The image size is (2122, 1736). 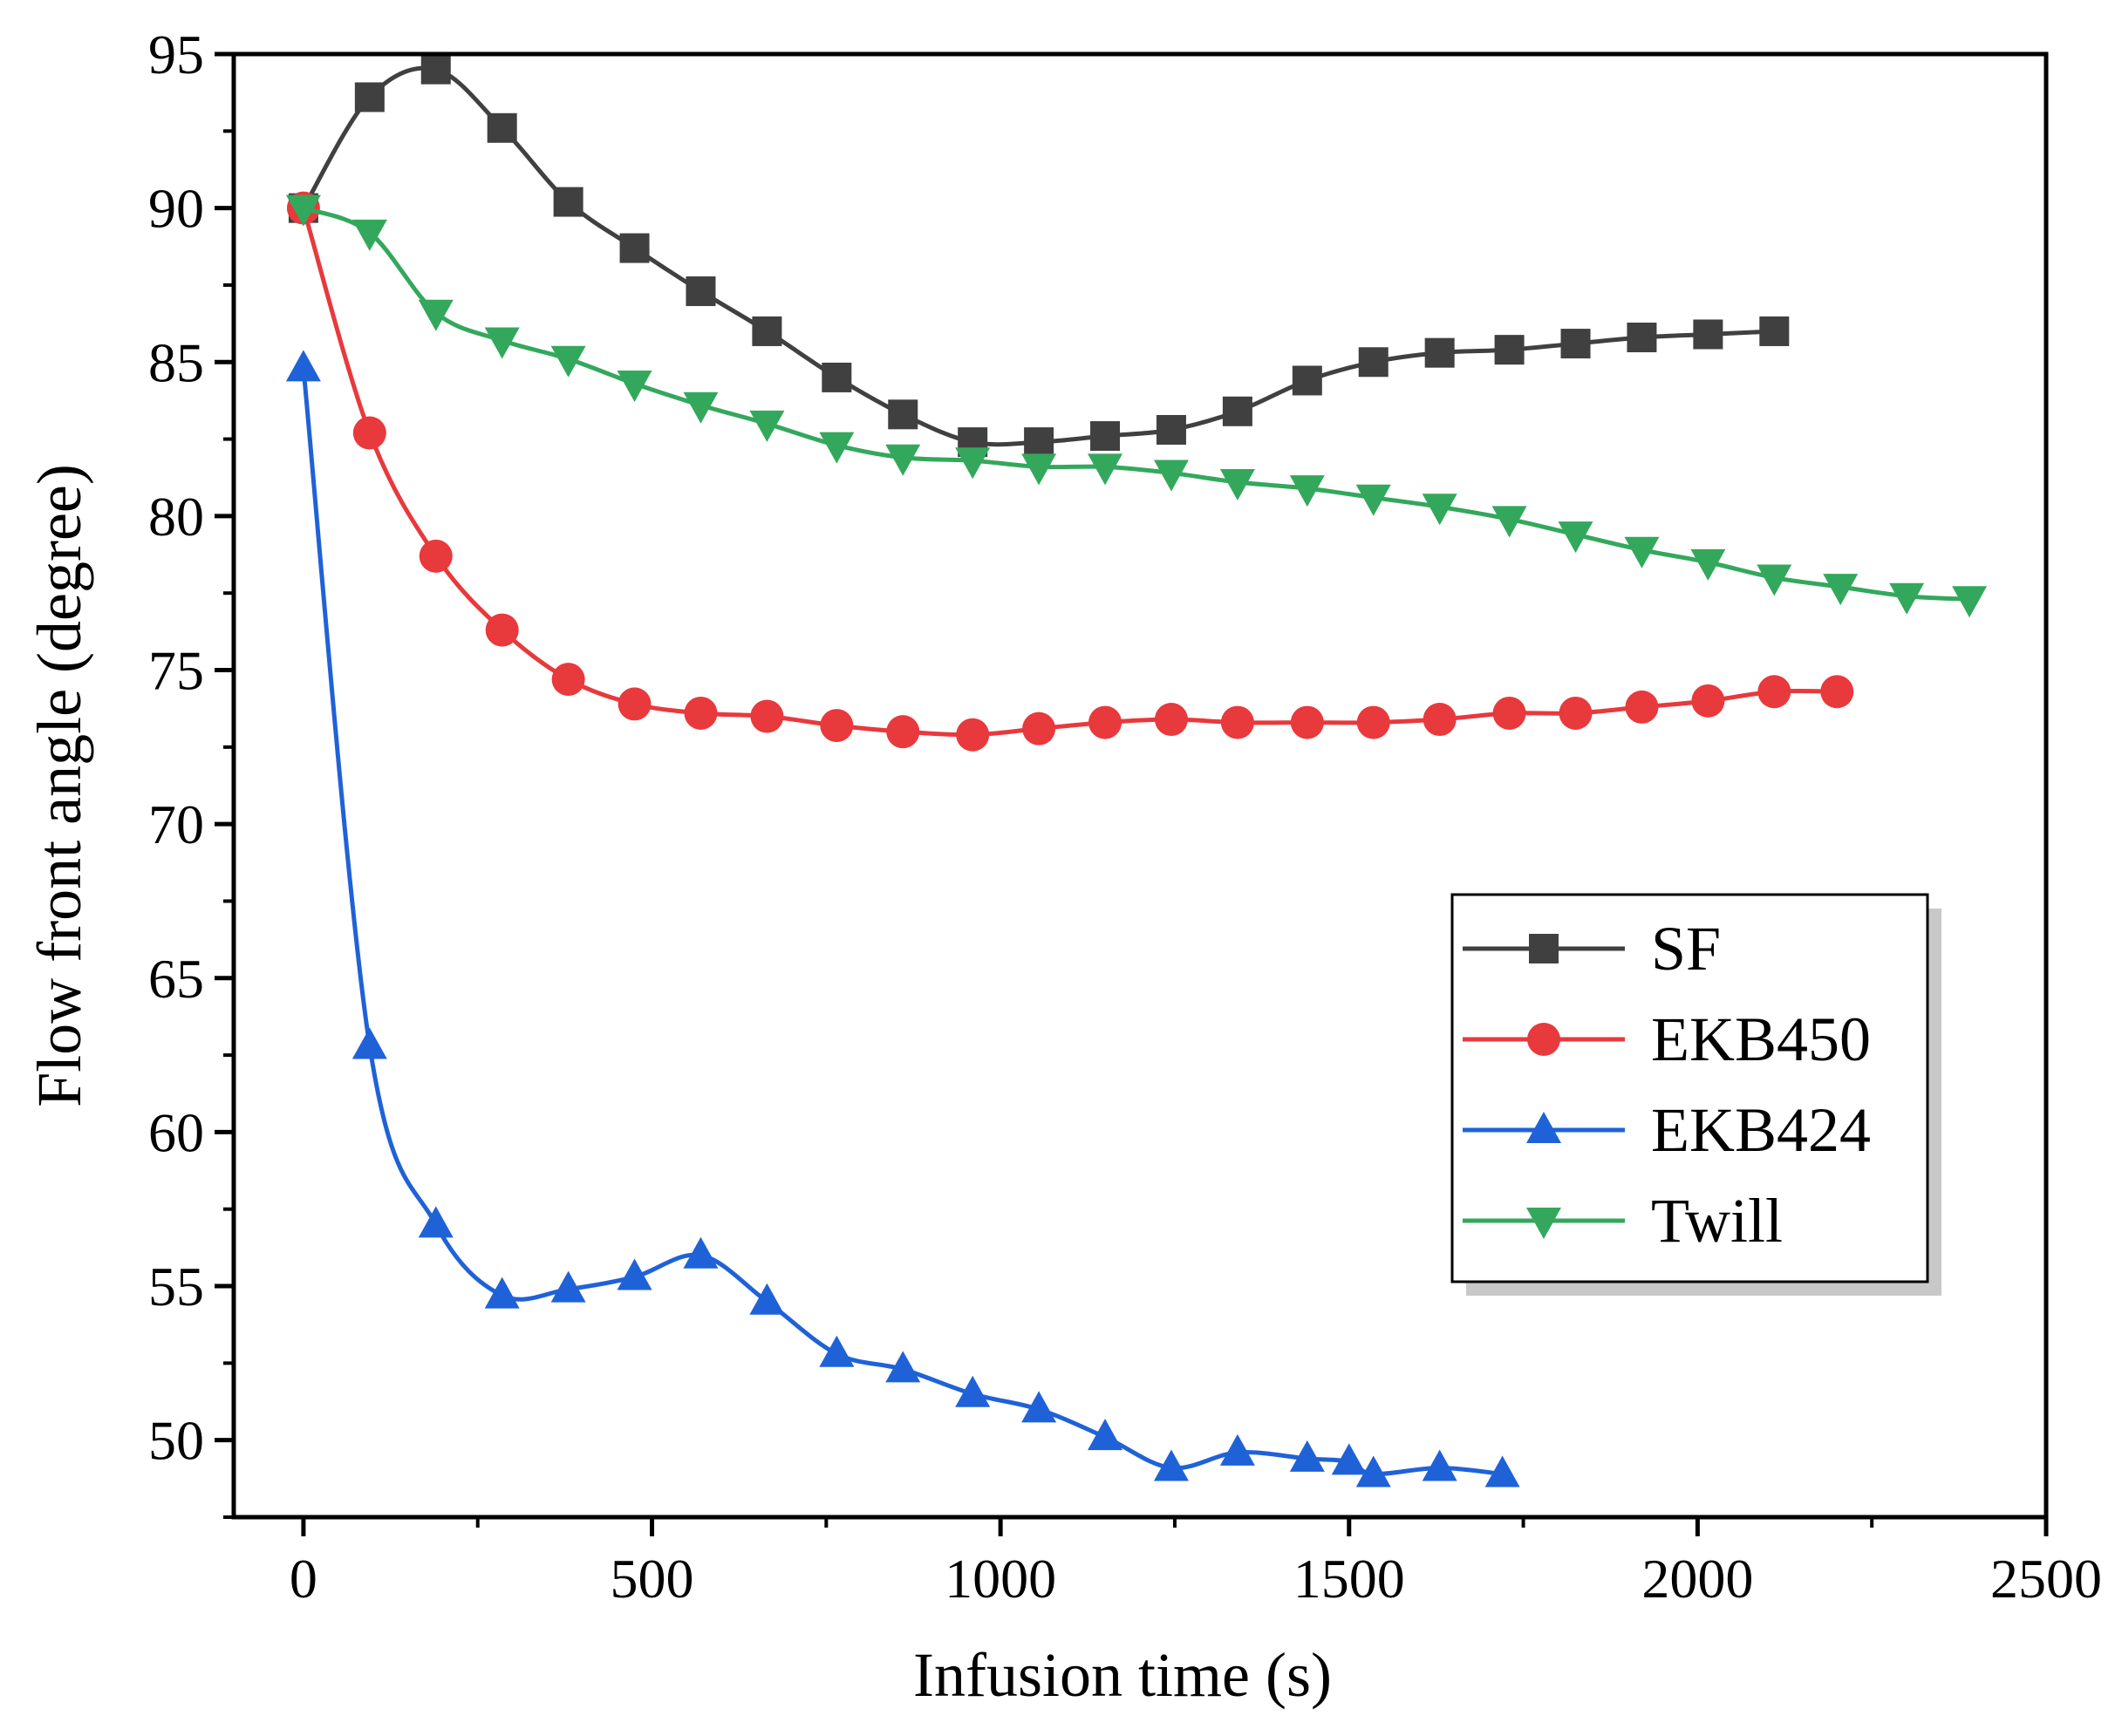 I want to click on y-tick-label: 95, so click(x=176, y=55).